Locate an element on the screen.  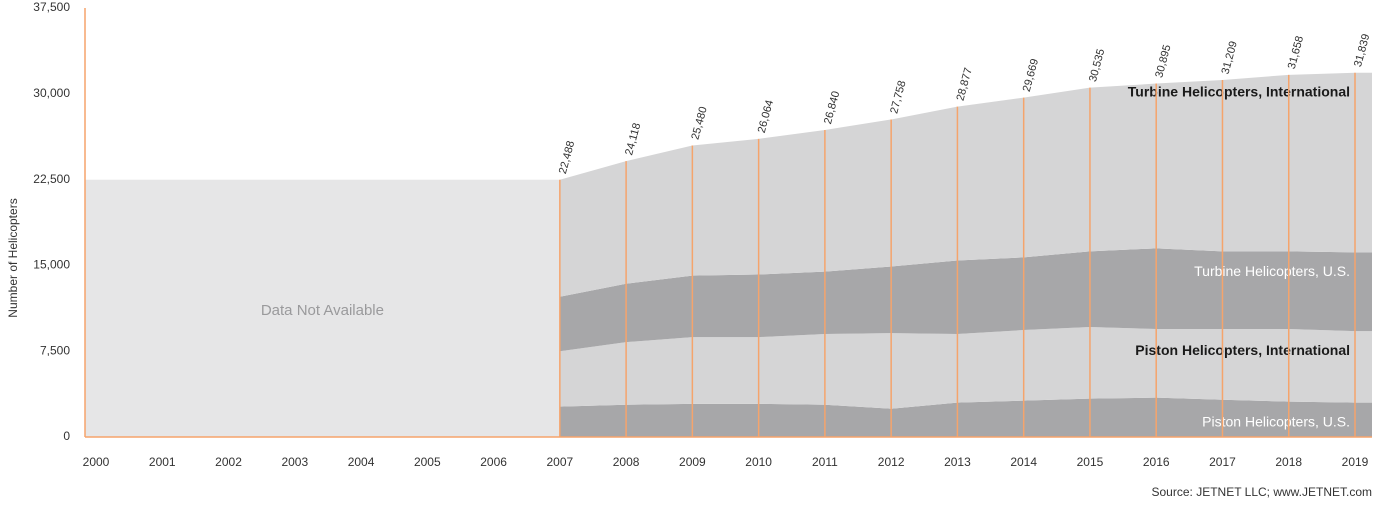
annotation: Data Not Available is located at coordinates (322, 310).